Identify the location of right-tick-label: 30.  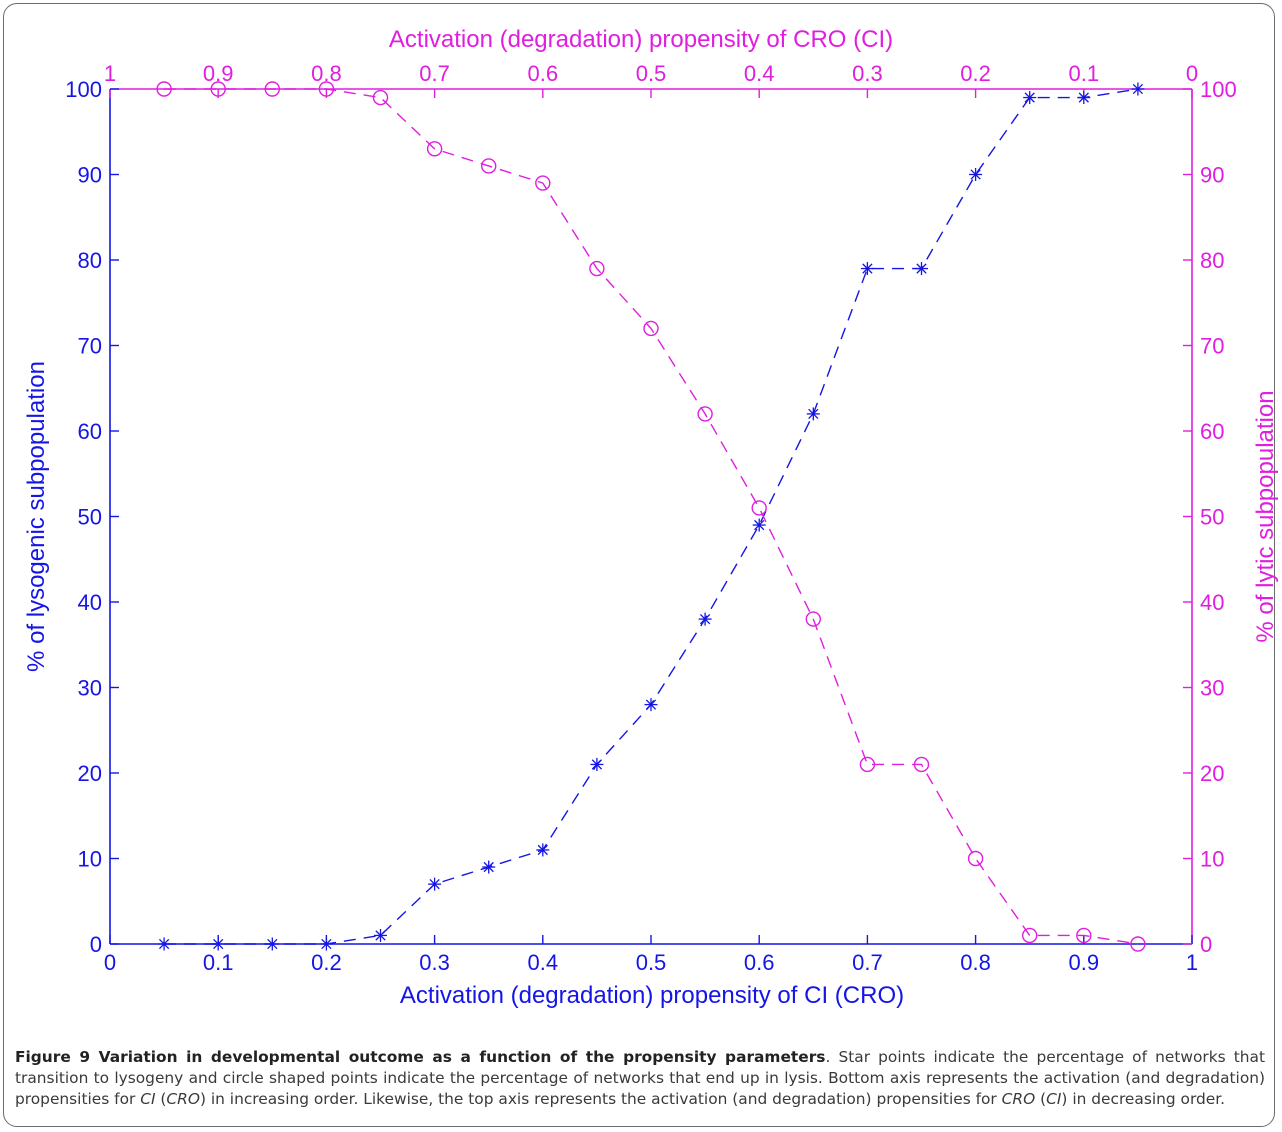
(1212, 688).